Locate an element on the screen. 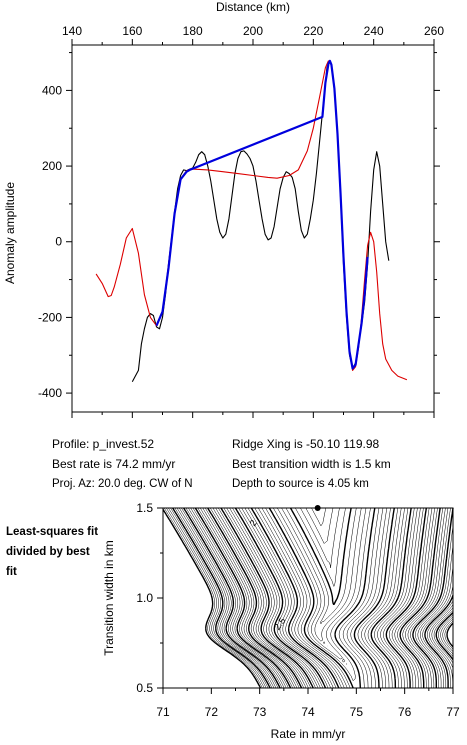 This screenshot has width=467, height=745. y-tick-label: 0 is located at coordinates (58, 242).